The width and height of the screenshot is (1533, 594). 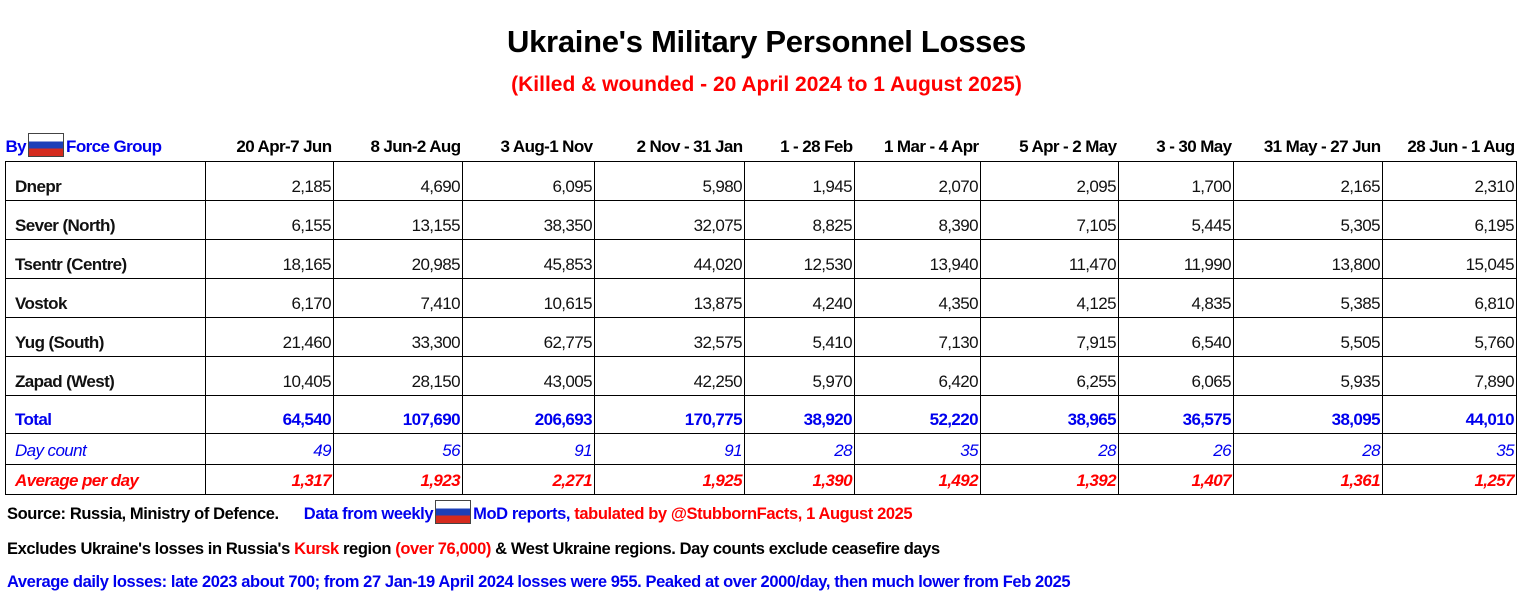 What do you see at coordinates (799, 181) in the screenshot?
I see `table-cell: 1,945` at bounding box center [799, 181].